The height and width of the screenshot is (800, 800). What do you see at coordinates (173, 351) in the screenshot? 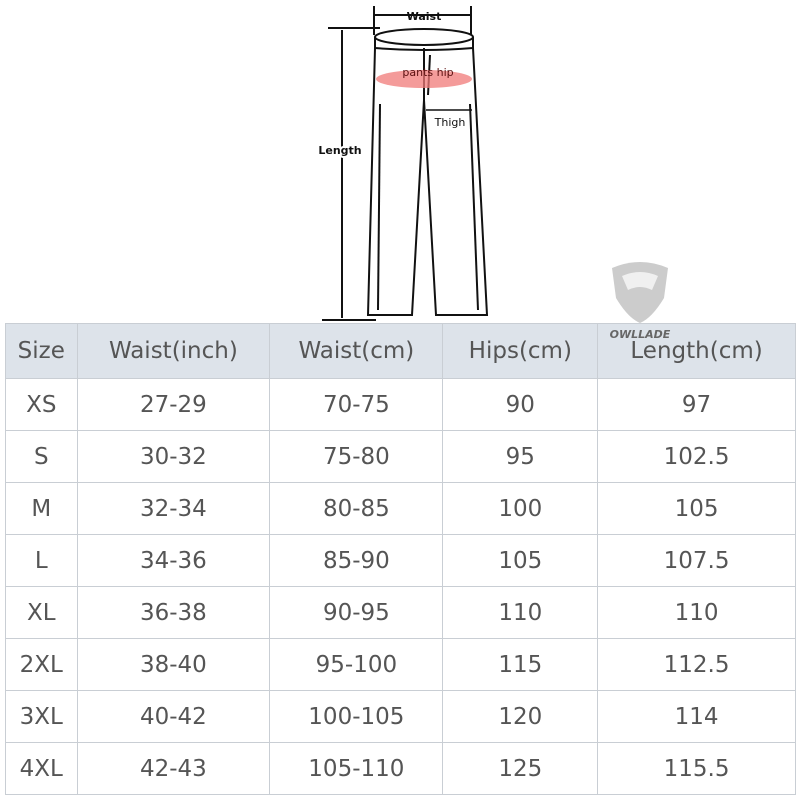
I see `header-waist-inch: Waist(inch)` at bounding box center [173, 351].